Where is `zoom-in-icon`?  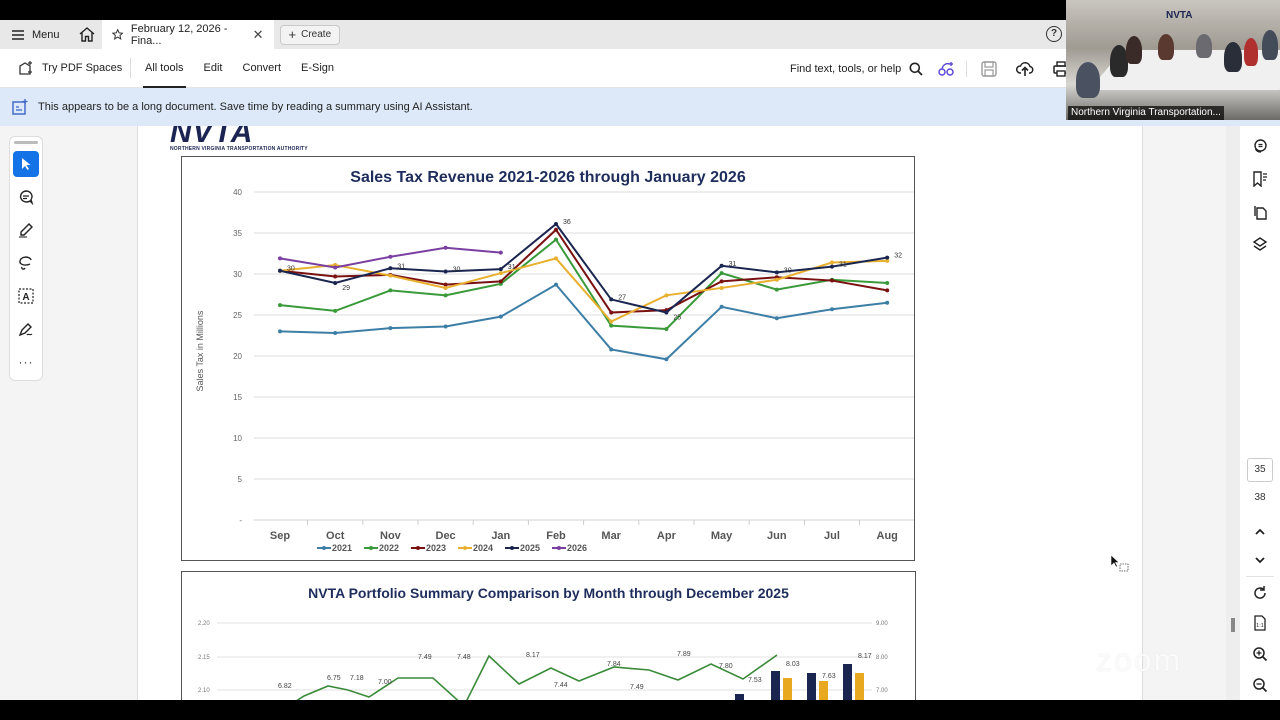
zoom-in-icon is located at coordinates (1260, 654).